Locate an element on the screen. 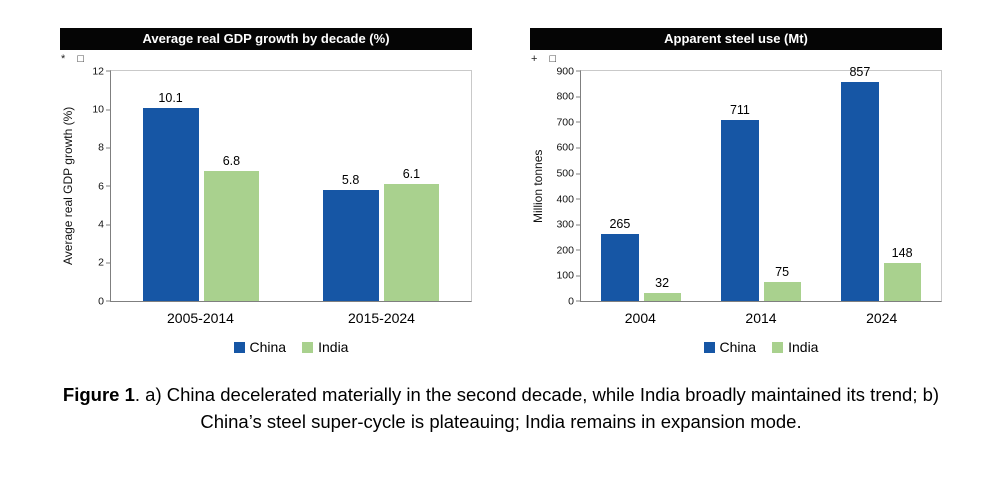 This screenshot has width=1002, height=502. bar-column: 6.8 is located at coordinates (231, 186).